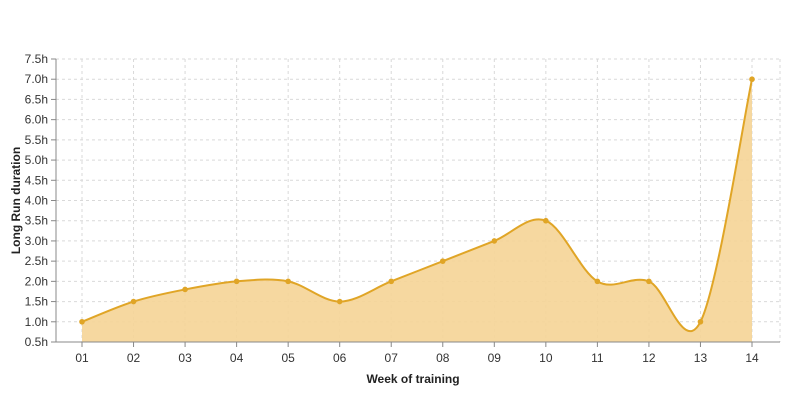  I want to click on x-tick-label: 10, so click(546, 358).